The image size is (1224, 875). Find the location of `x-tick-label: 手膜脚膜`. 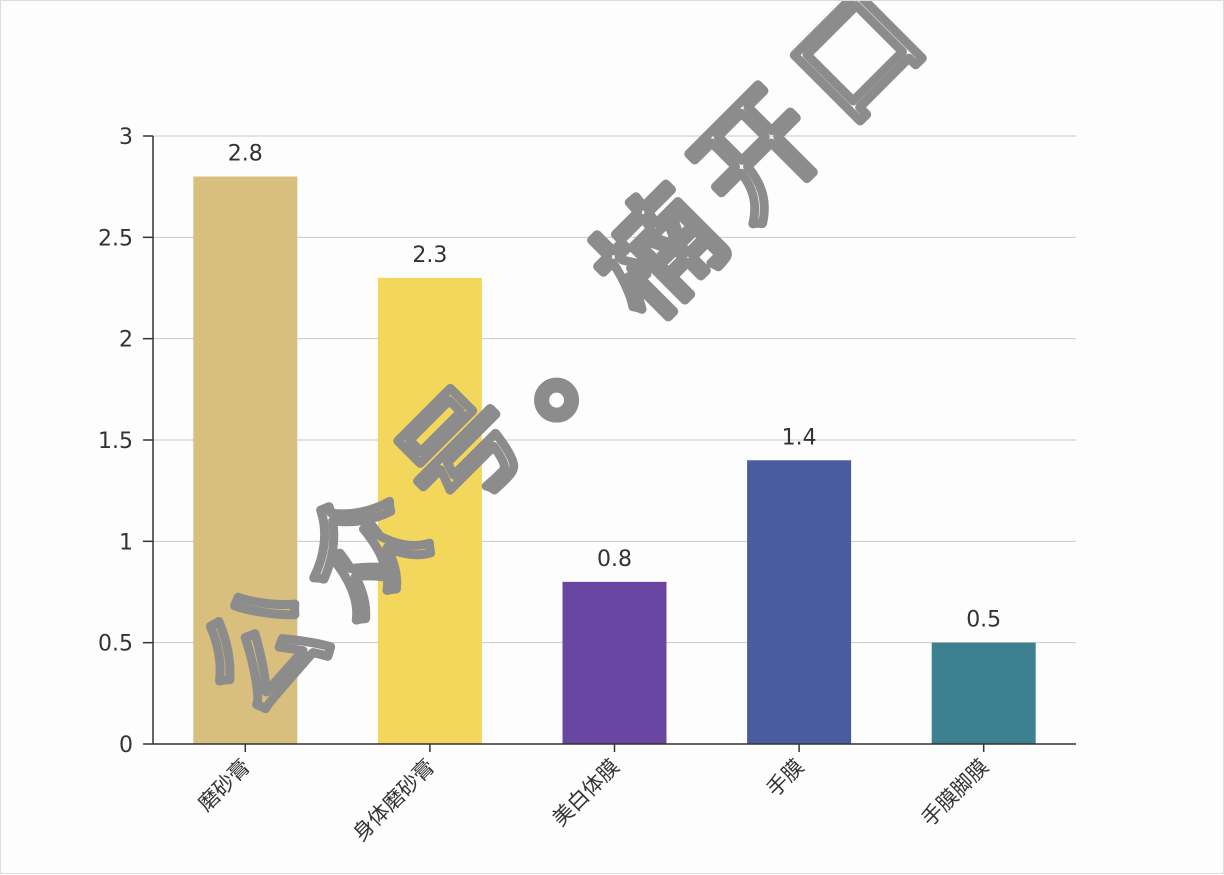

x-tick-label: 手膜脚膜 is located at coordinates (955, 793).